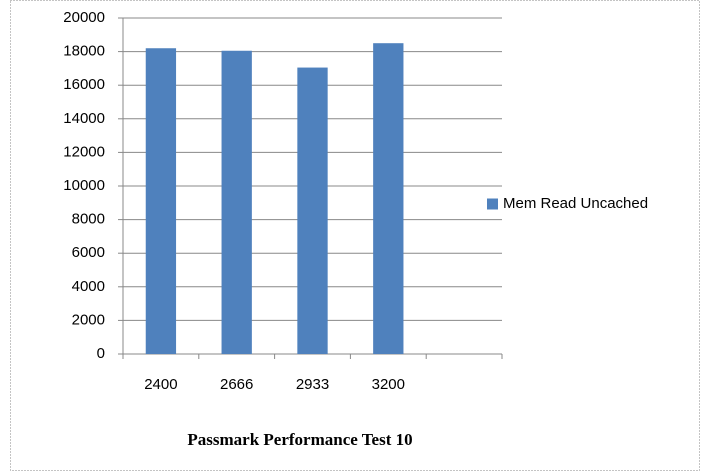  What do you see at coordinates (84, 51) in the screenshot?
I see `y-tick-label: 18000` at bounding box center [84, 51].